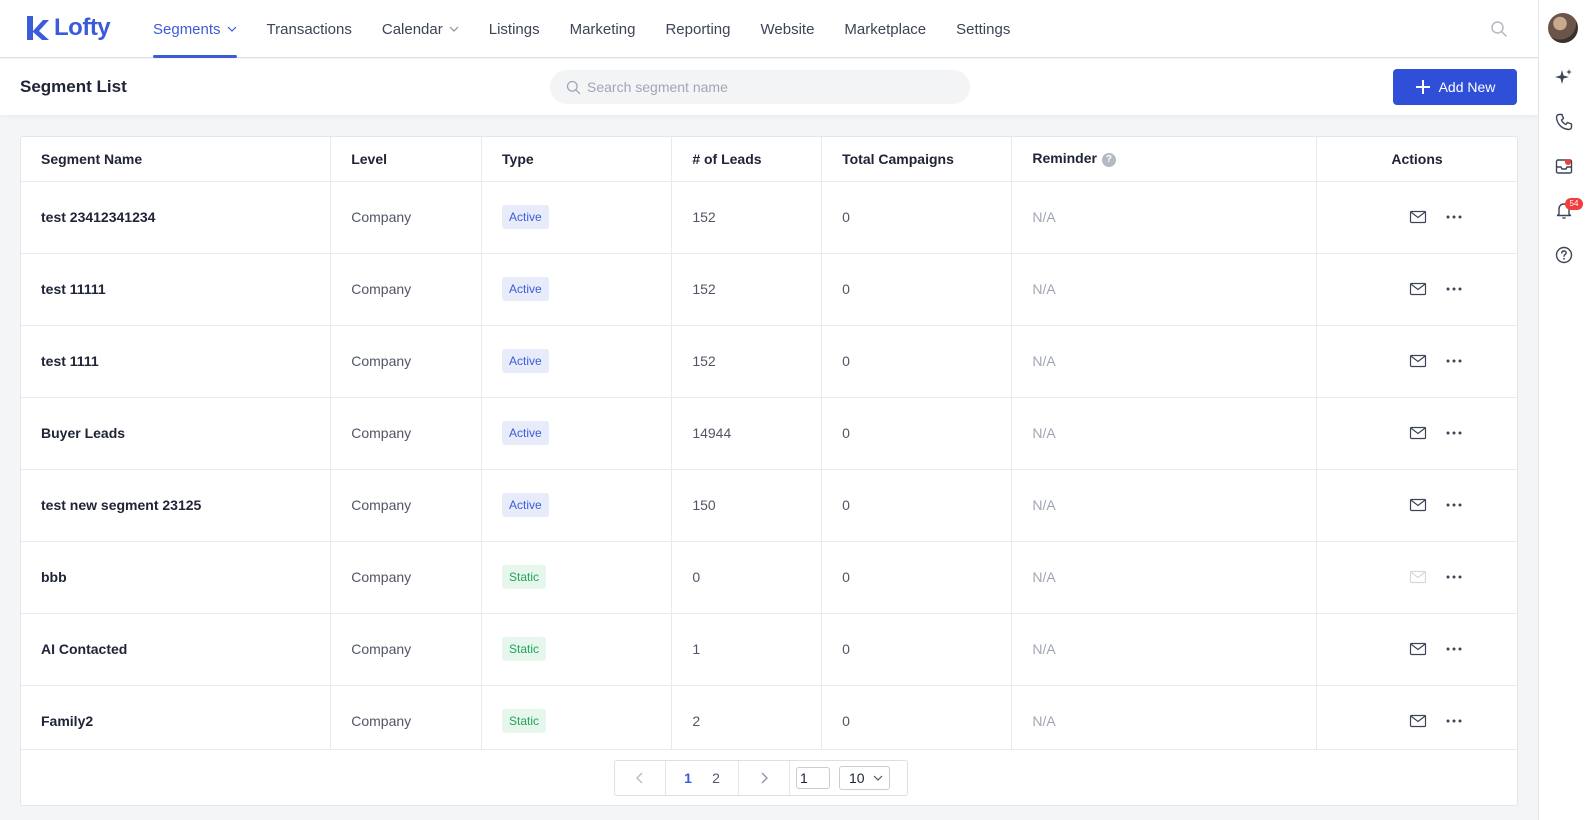  I want to click on page-title: Segment List, so click(73, 86).